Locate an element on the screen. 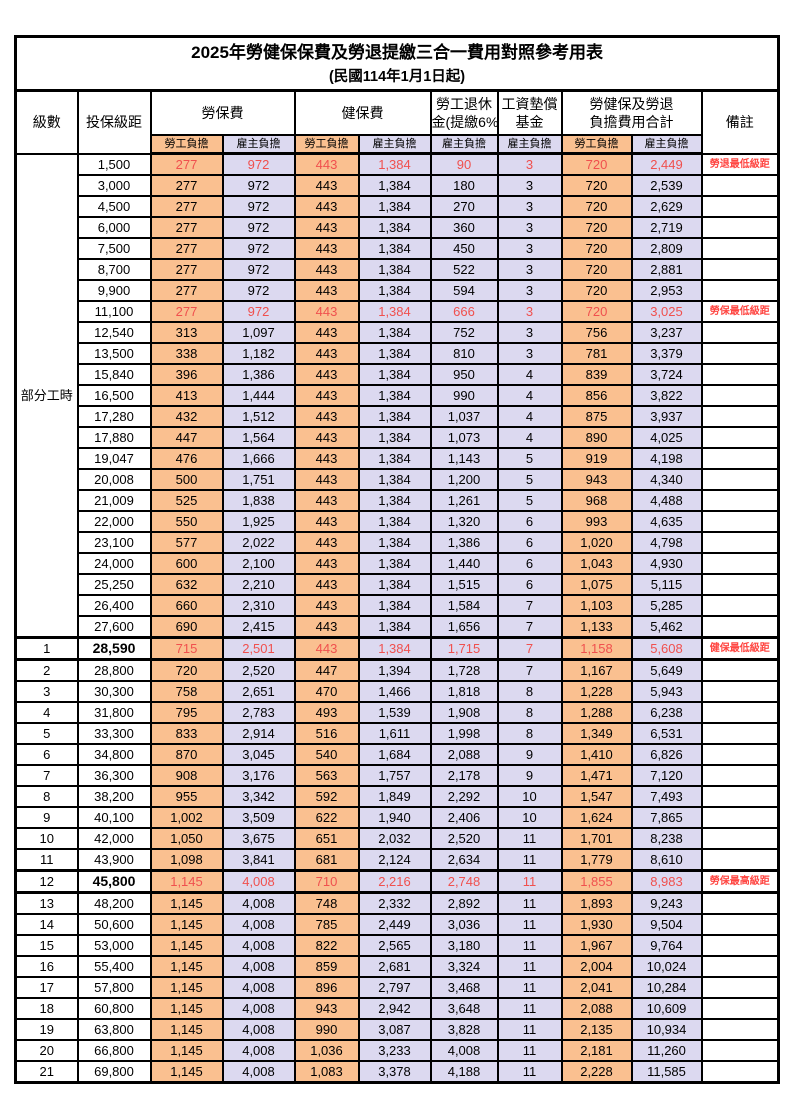 The height and width of the screenshot is (1120, 791). cell-labor-employer: 2,914 is located at coordinates (258, 733).